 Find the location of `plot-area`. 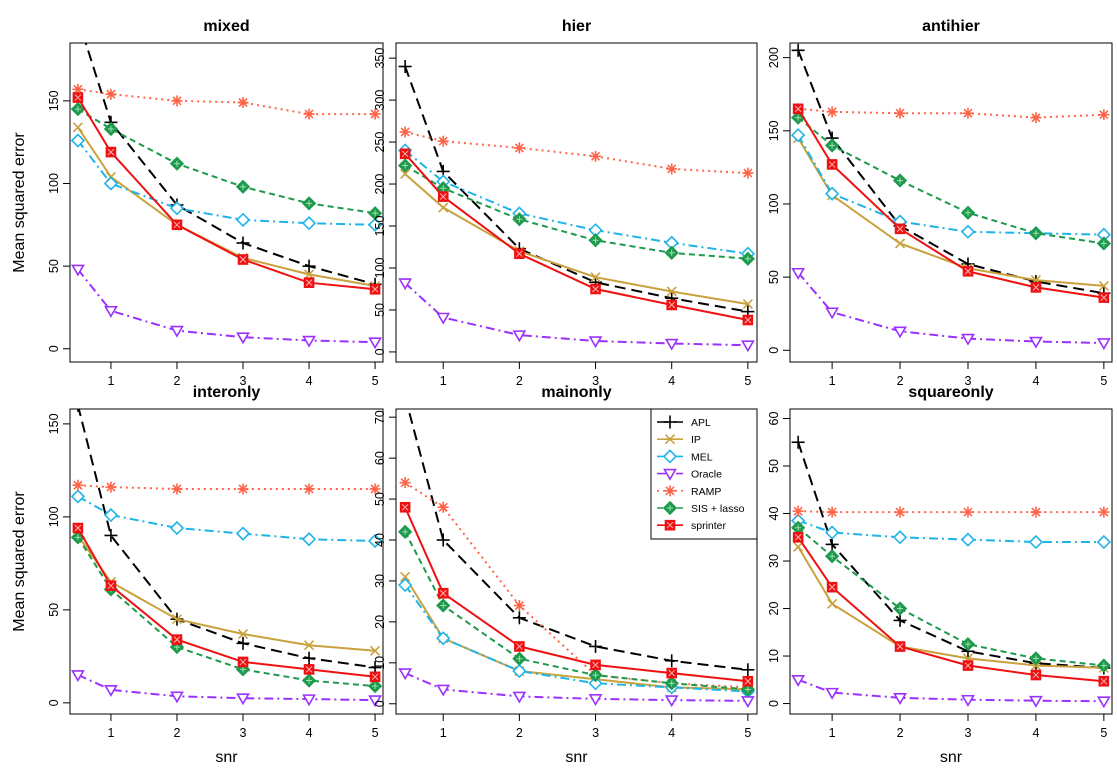

plot-area is located at coordinates (951, 572).